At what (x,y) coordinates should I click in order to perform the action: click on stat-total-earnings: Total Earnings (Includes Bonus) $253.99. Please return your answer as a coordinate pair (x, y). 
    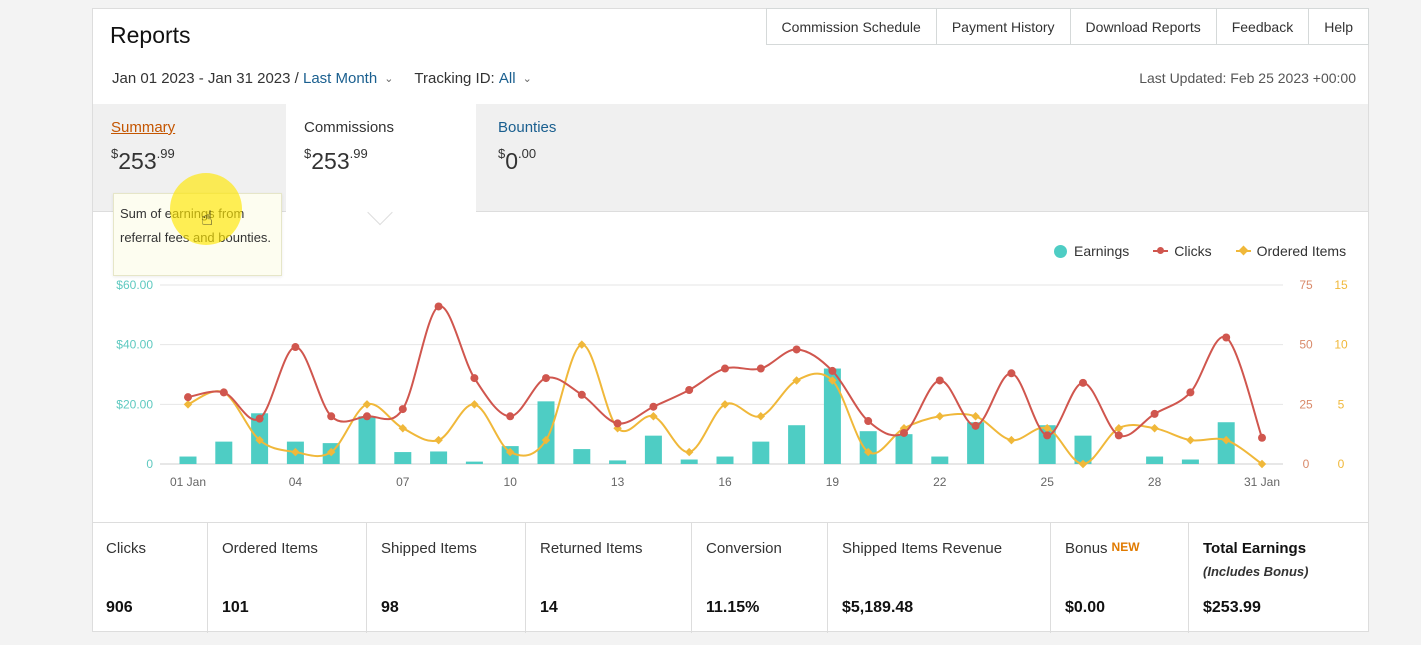
    Looking at the image, I should click on (1279, 578).